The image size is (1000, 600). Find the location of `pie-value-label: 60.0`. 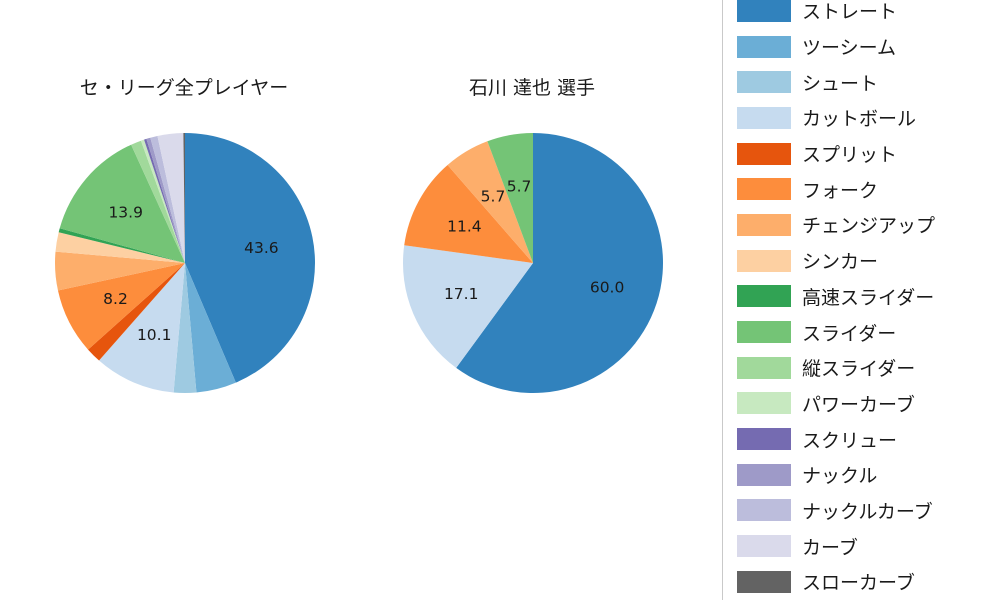

pie-value-label: 60.0 is located at coordinates (607, 288).